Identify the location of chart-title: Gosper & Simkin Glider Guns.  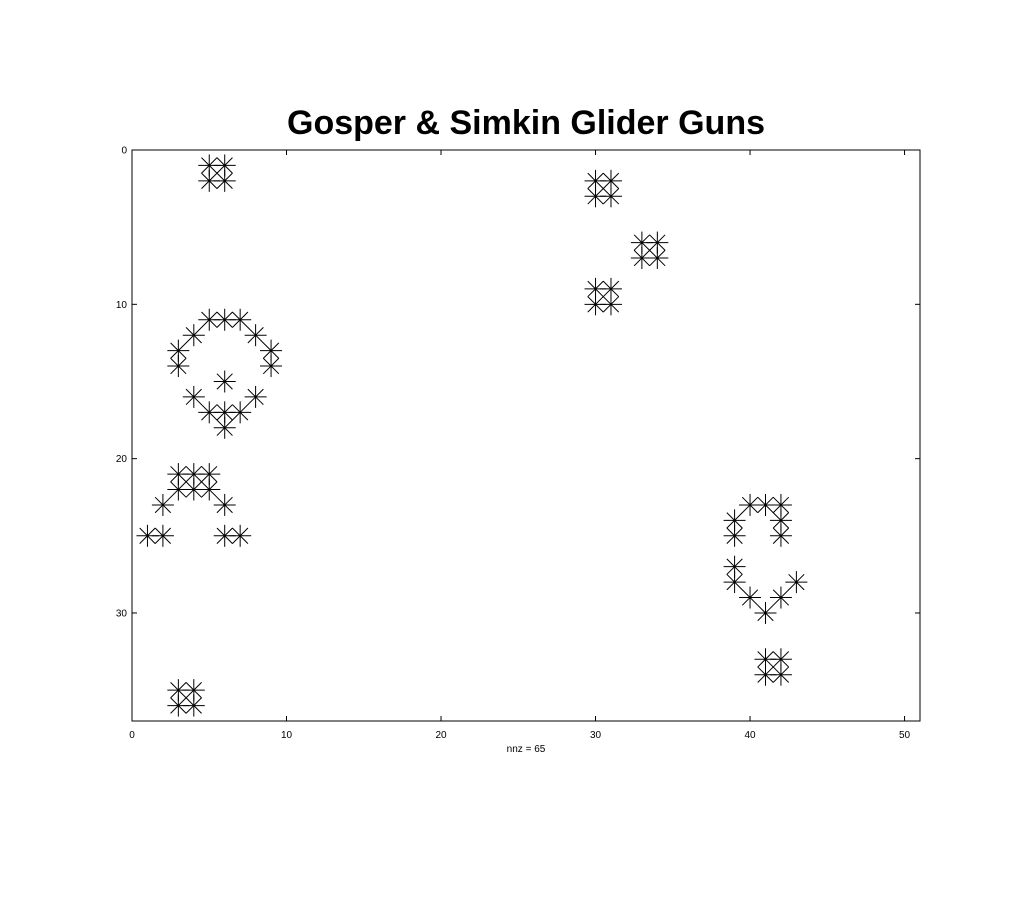
(526, 123).